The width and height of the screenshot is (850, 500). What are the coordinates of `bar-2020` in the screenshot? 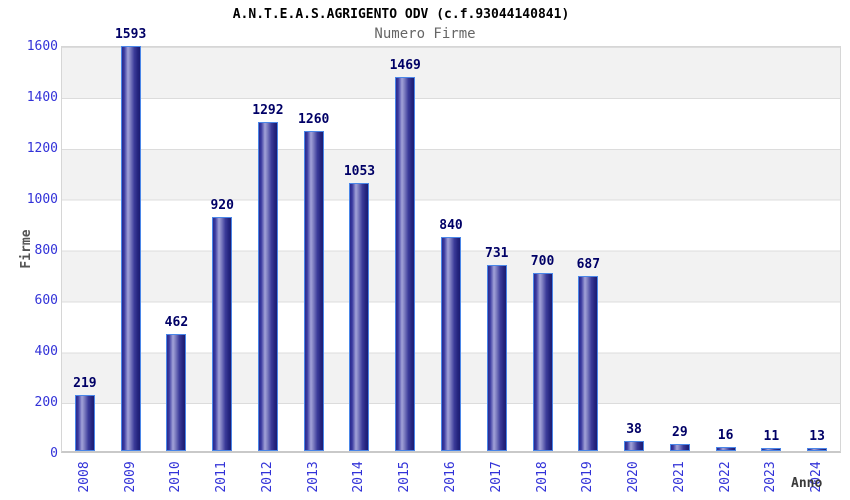 It's located at (634, 446).